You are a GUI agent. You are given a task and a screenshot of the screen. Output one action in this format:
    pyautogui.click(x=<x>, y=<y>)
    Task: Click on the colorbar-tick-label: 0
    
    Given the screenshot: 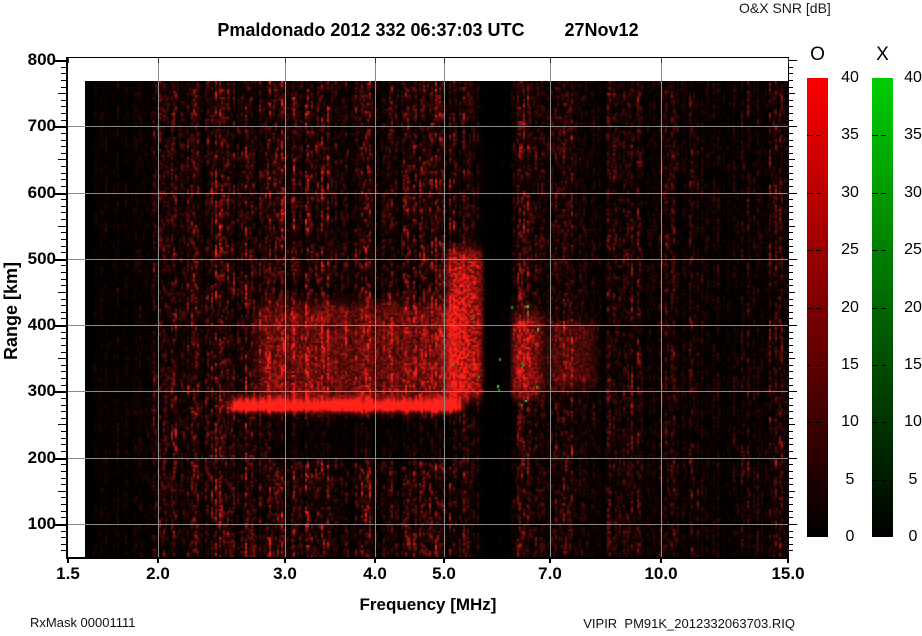 What is the action you would take?
    pyautogui.click(x=850, y=536)
    